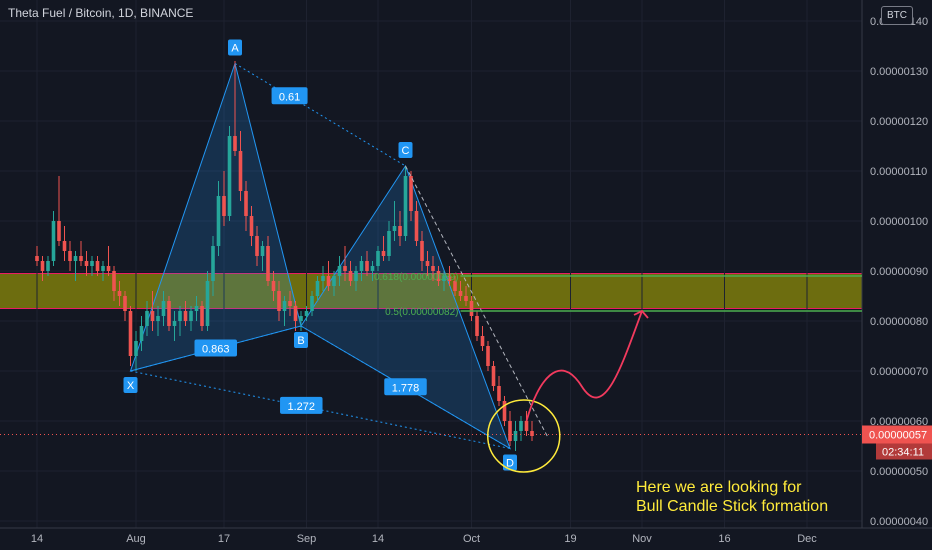 The width and height of the screenshot is (932, 550). What do you see at coordinates (899, 222) in the screenshot?
I see `y-tick-label: 0.00000100` at bounding box center [899, 222].